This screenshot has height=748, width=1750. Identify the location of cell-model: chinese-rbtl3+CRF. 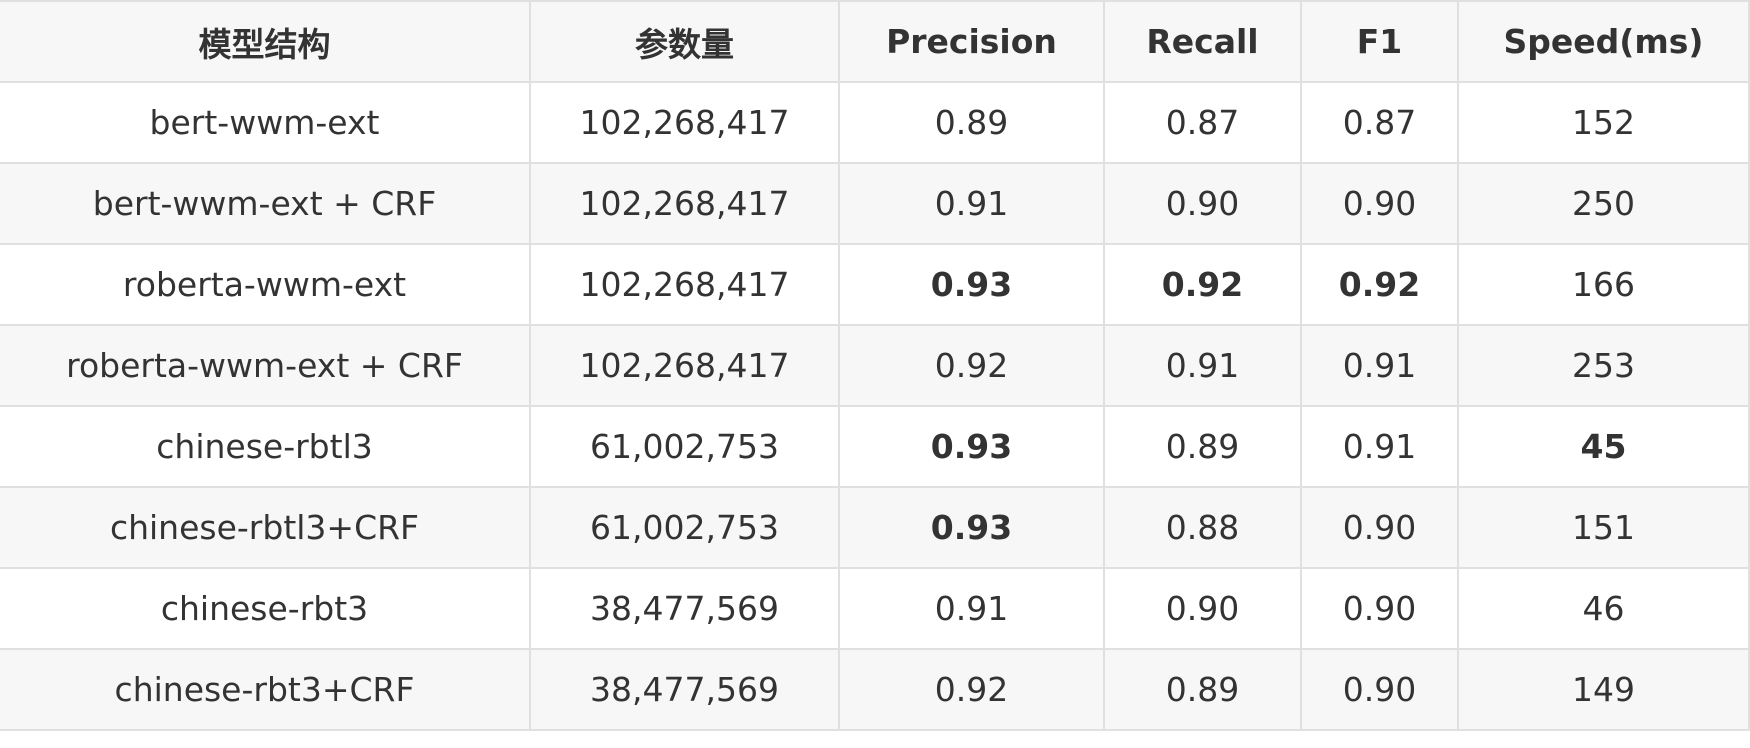
(265, 527).